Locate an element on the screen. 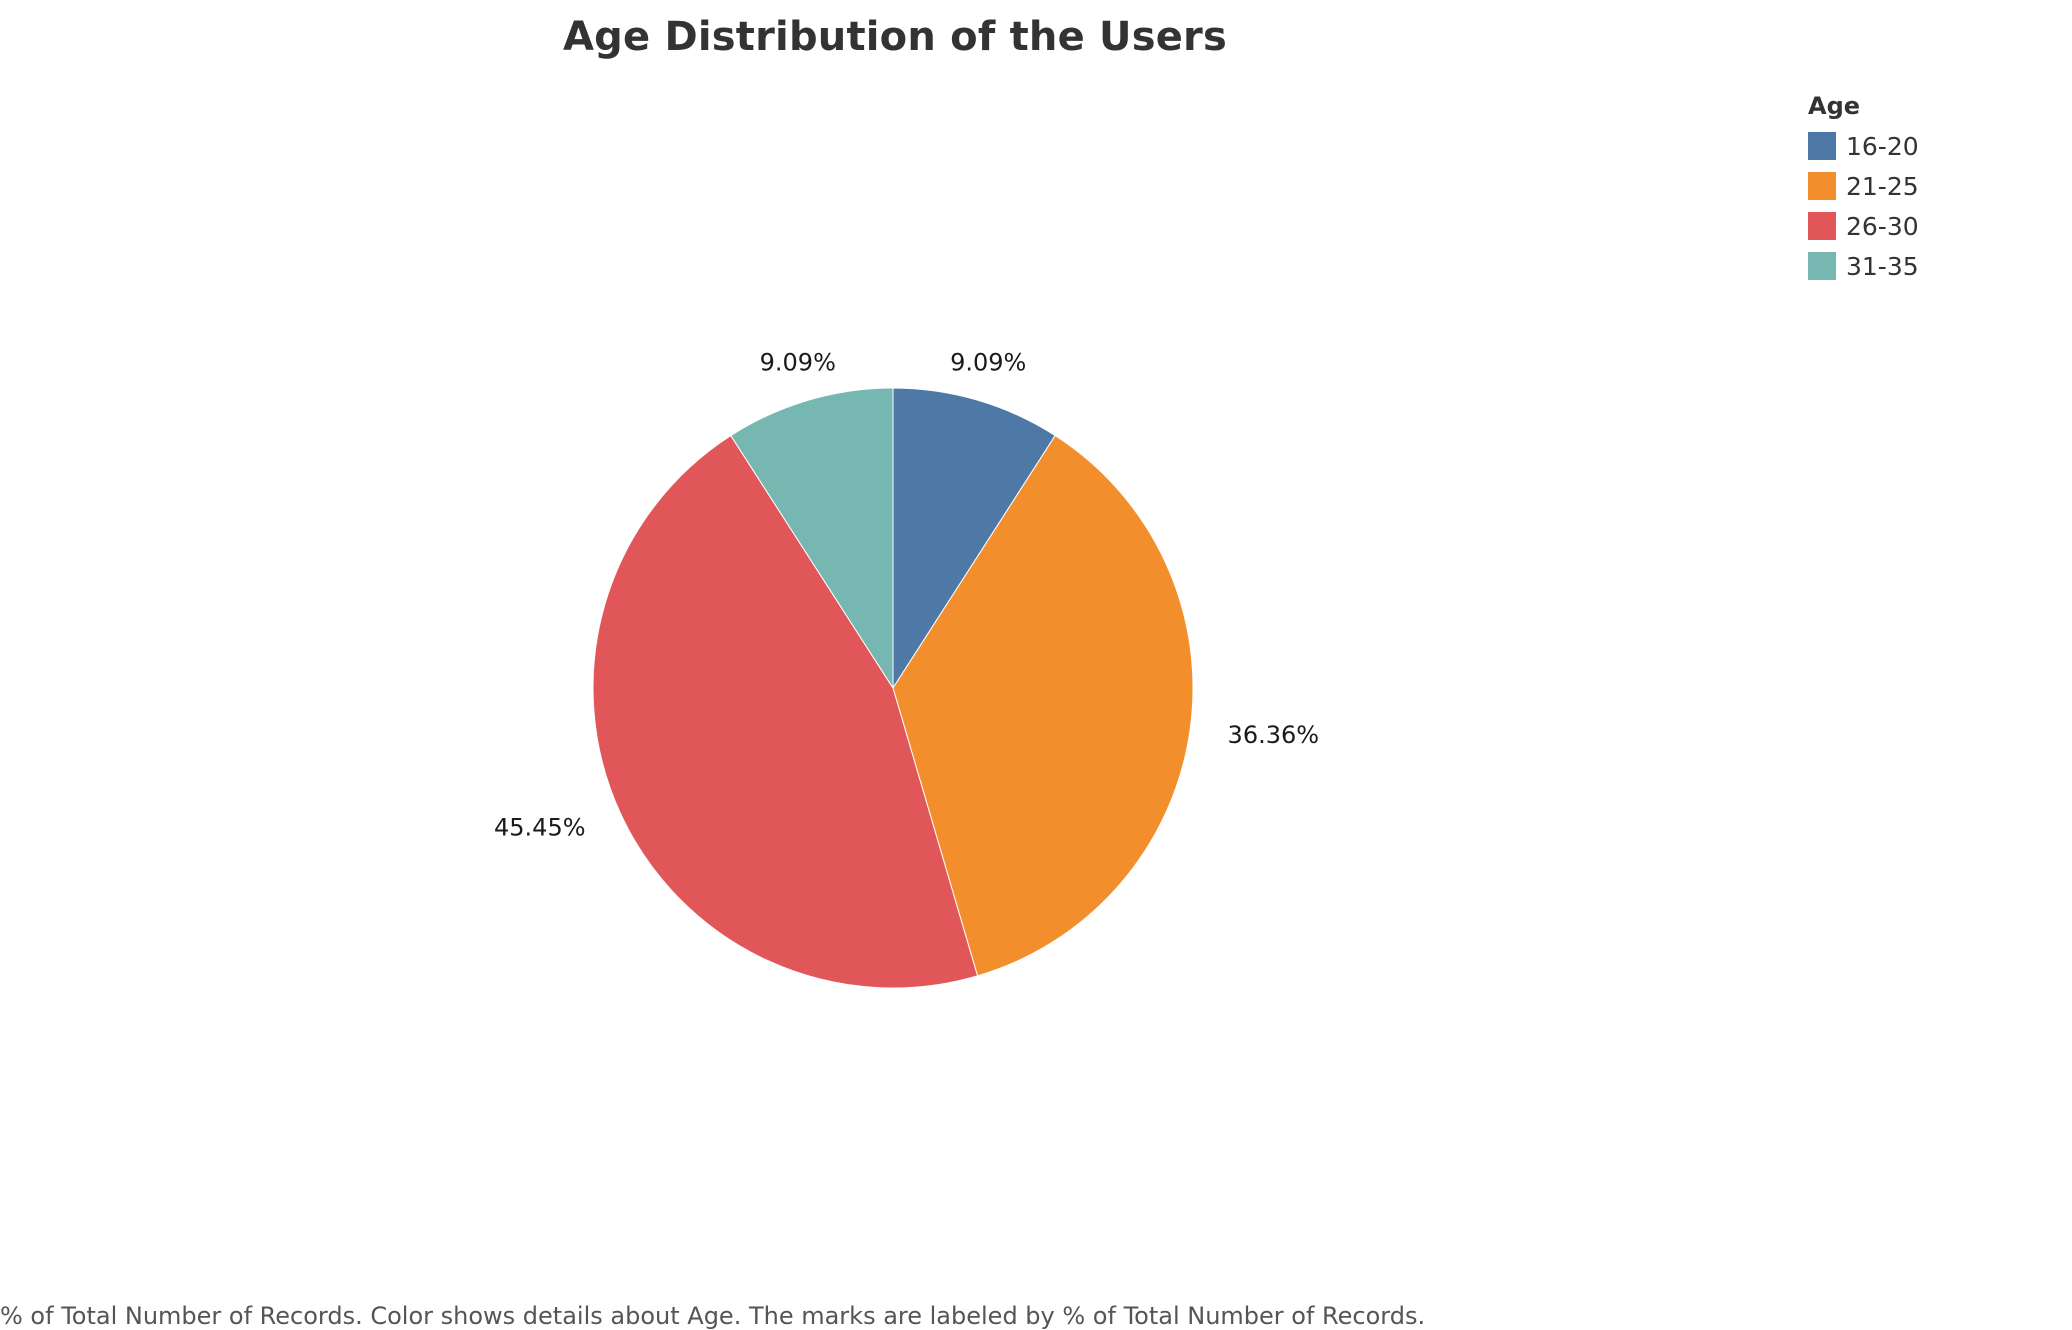 Image resolution: width=2072 pixels, height=1330 pixels. legend-item-31-35: 31-35 is located at coordinates (1863, 266).